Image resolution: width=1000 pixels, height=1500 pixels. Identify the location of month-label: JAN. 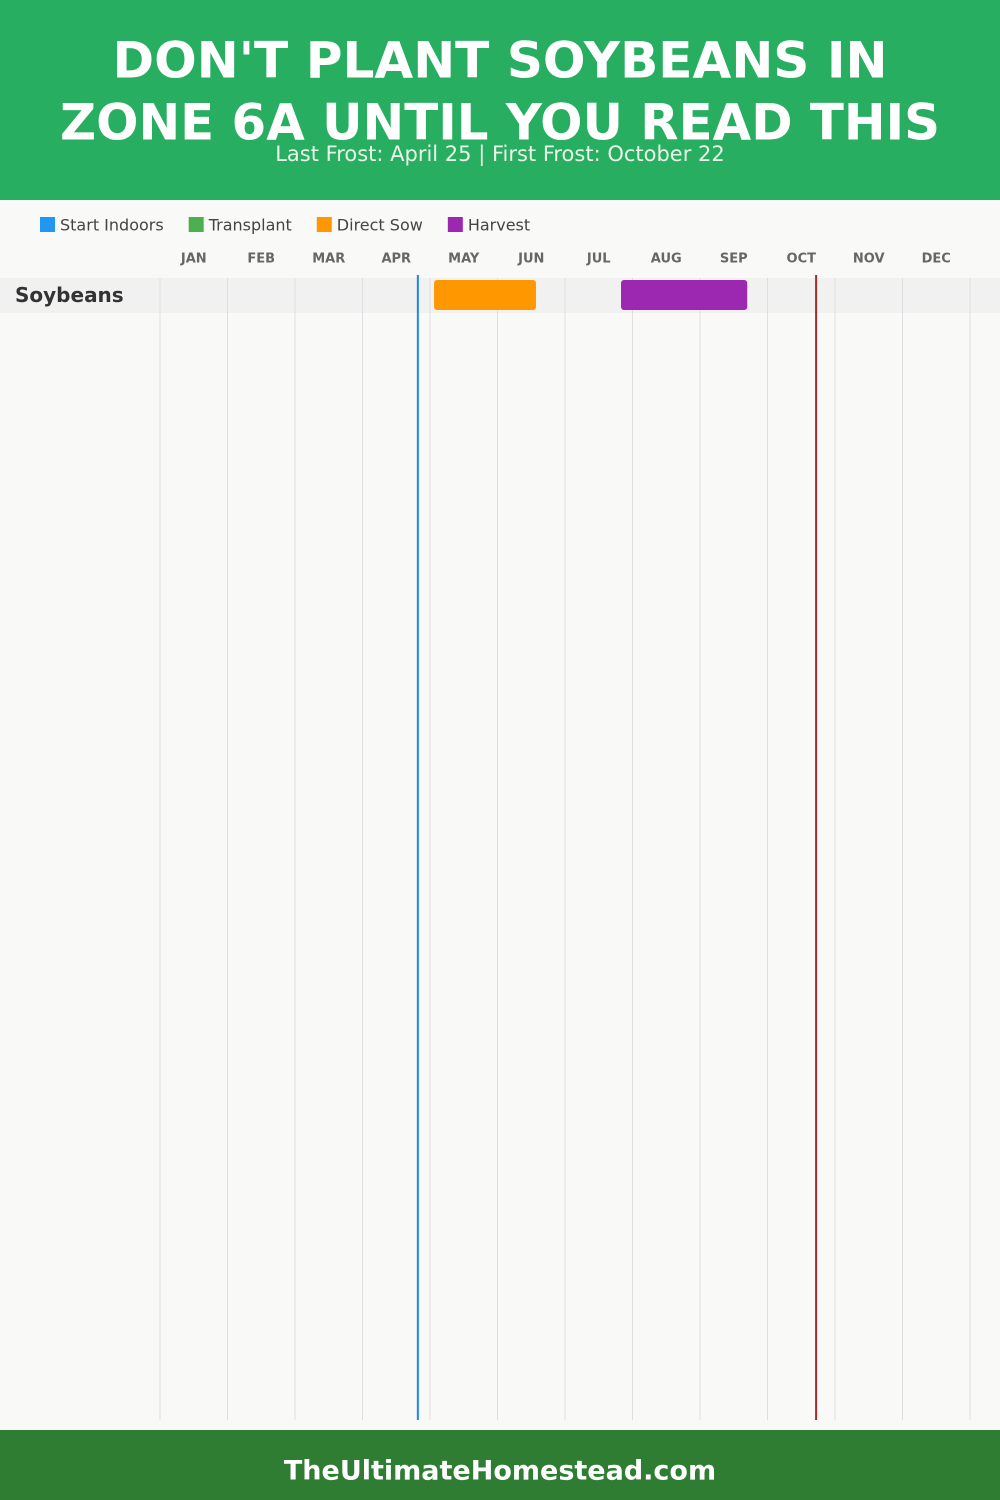
(193, 259).